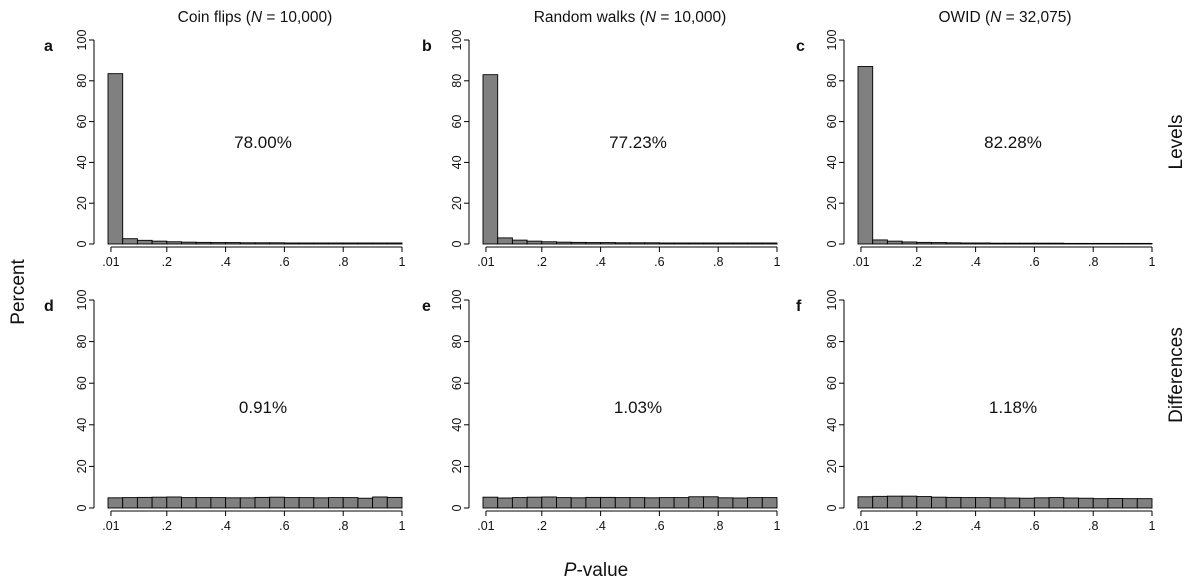 This screenshot has width=1192, height=585. Describe the element at coordinates (601, 149) in the screenshot. I see `panel-b: b 0 20 40 60 80 100 .01 .2 .4 .6 .8 1 77.23%` at that location.